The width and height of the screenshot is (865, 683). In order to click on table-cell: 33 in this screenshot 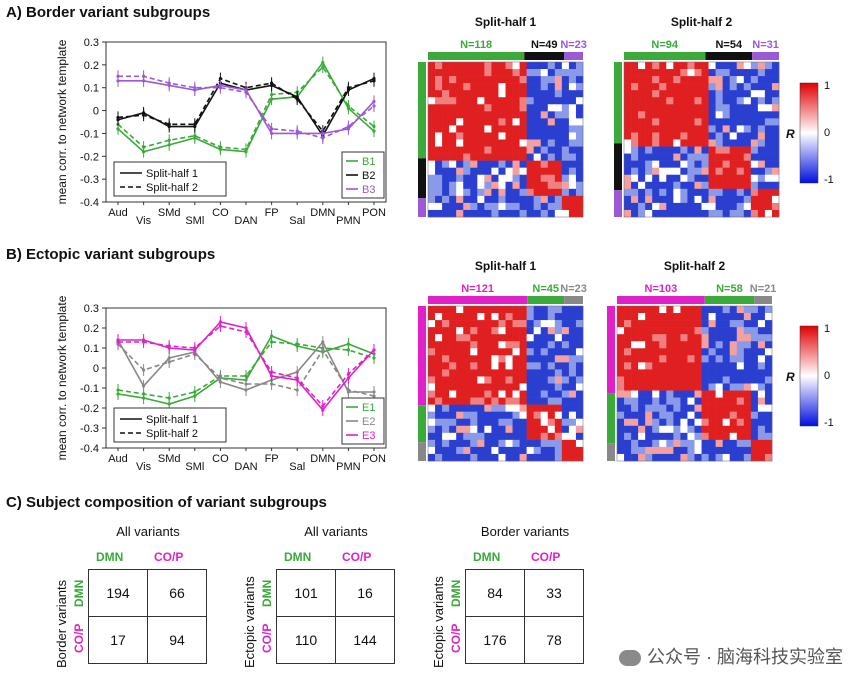, I will do `click(554, 593)`.